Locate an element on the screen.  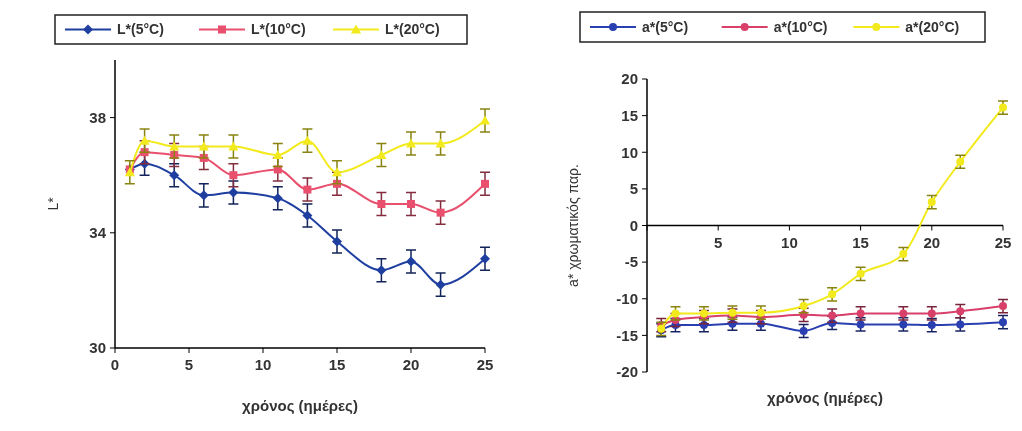
y-tick-label: 34 is located at coordinates (98, 233).